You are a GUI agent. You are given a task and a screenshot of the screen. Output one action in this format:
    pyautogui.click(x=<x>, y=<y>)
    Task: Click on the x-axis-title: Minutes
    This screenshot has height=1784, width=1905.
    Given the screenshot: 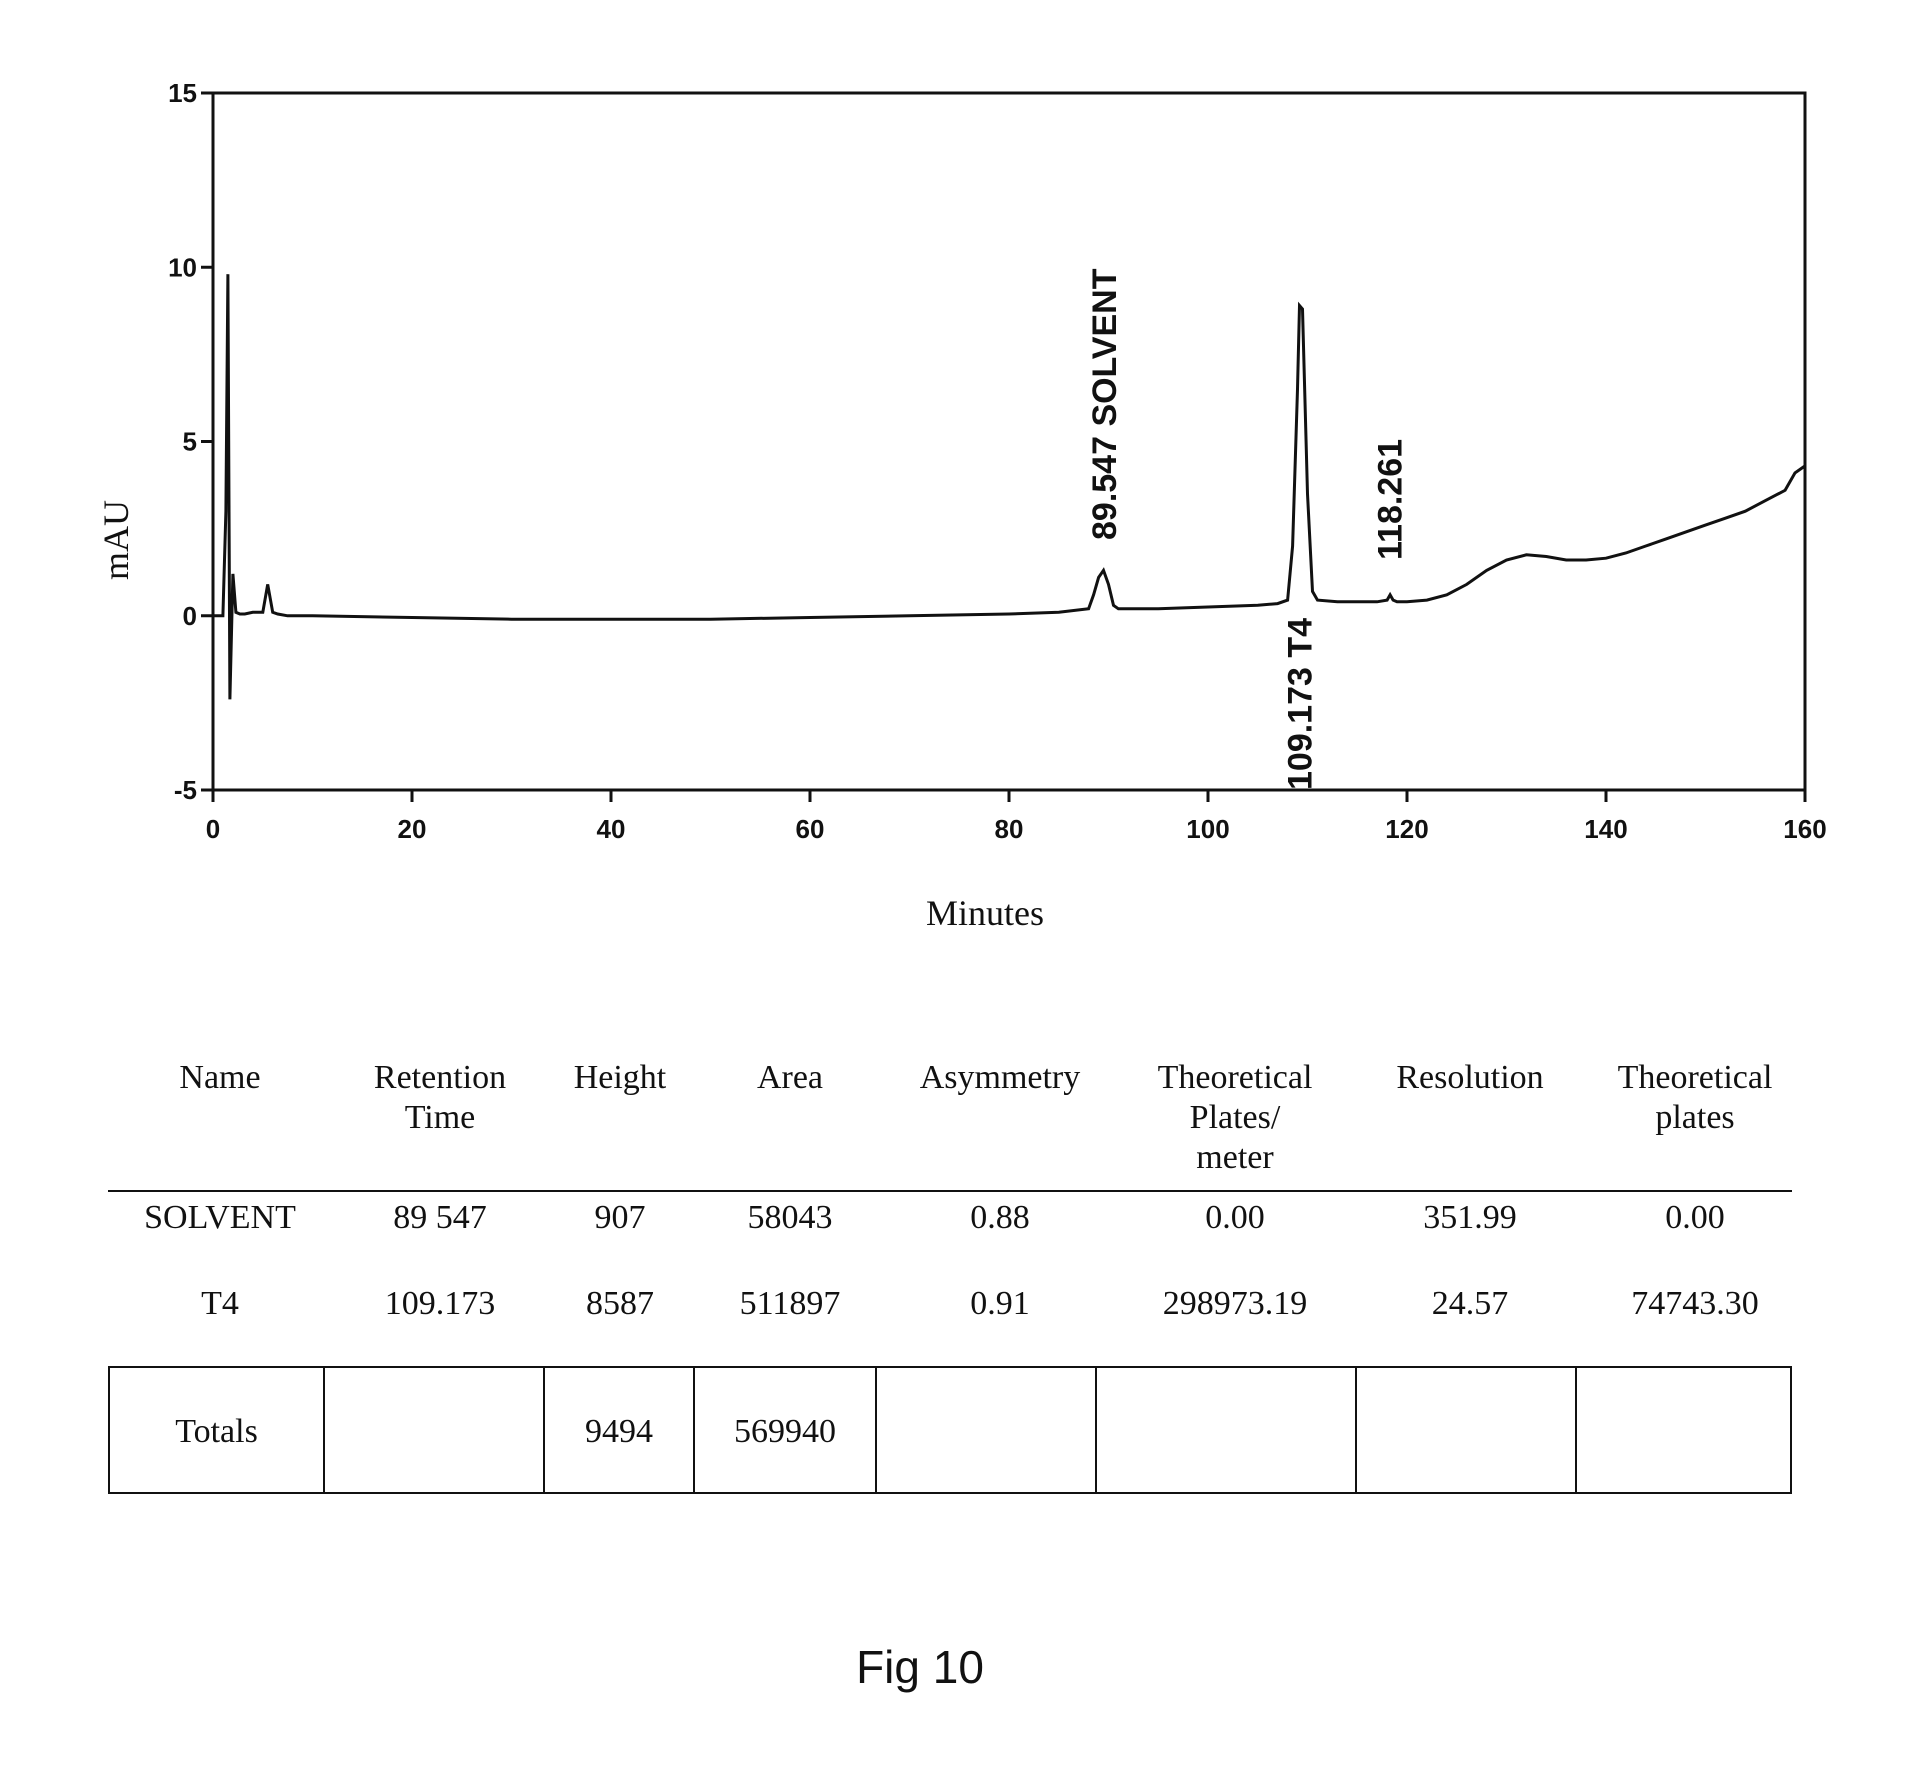 What is the action you would take?
    pyautogui.click(x=985, y=913)
    